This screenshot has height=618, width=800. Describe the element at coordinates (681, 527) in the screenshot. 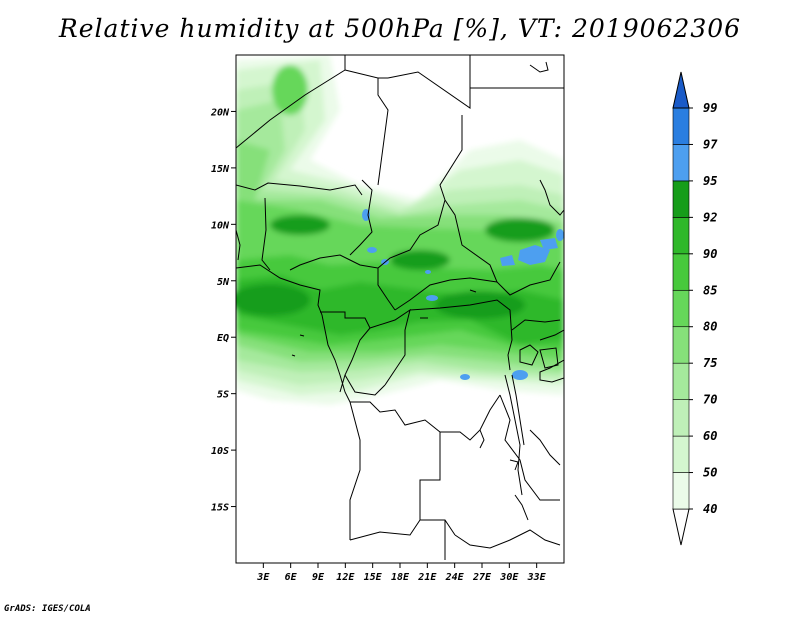

I see `colorbar-under-arrow` at that location.